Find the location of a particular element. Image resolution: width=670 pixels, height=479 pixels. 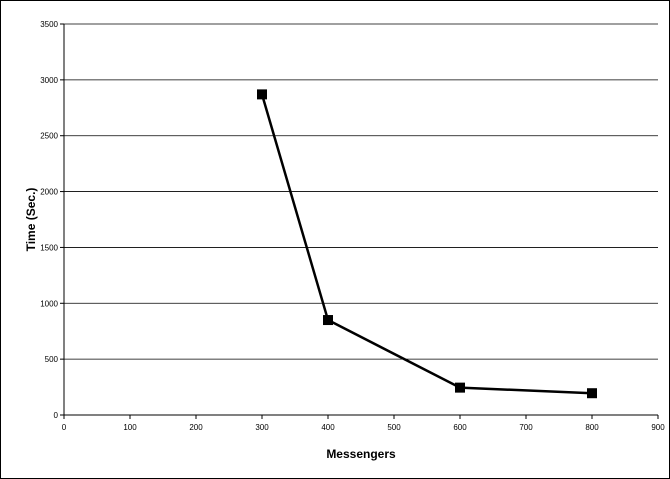

y-tick-label-3: 1500 is located at coordinates (49, 247).